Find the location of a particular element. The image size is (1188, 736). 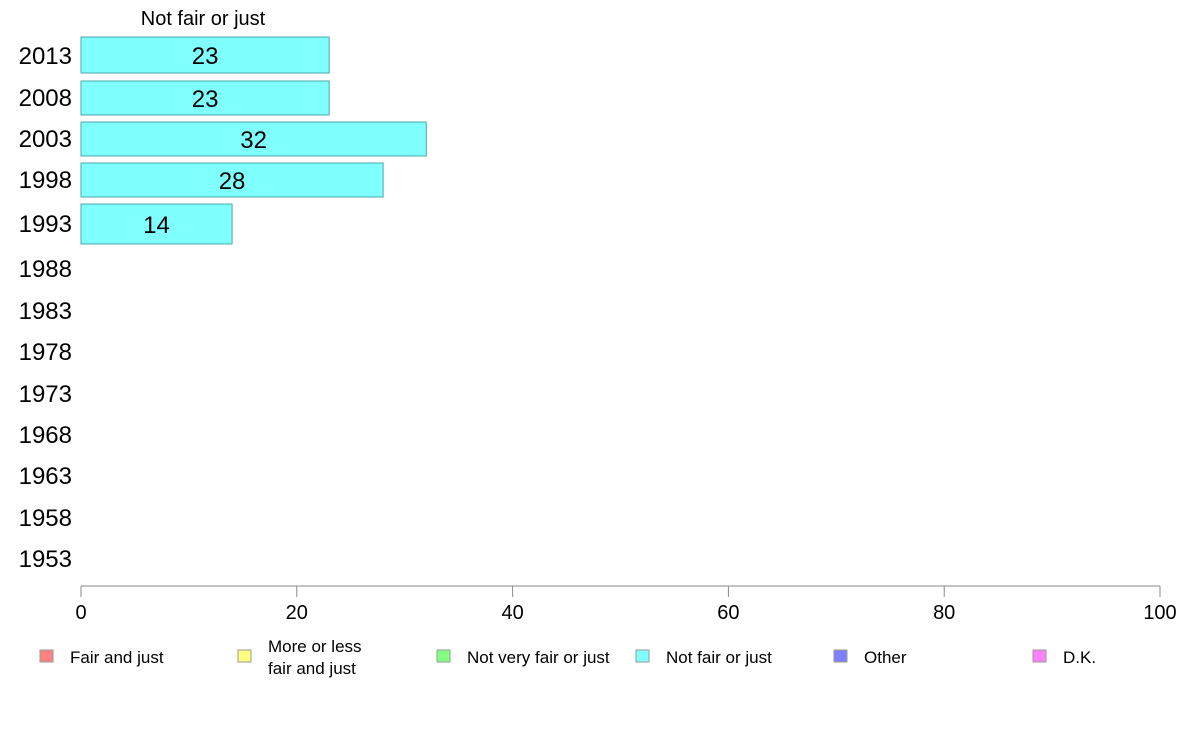

bar-label-2003: 32 is located at coordinates (253, 140).